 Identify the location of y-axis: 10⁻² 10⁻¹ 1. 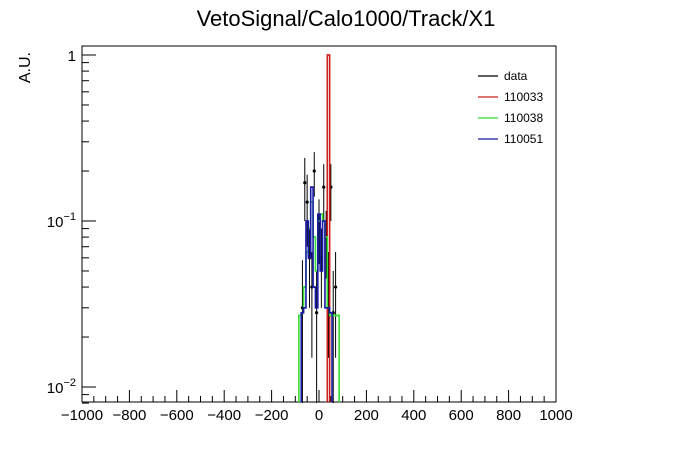
(71, 226).